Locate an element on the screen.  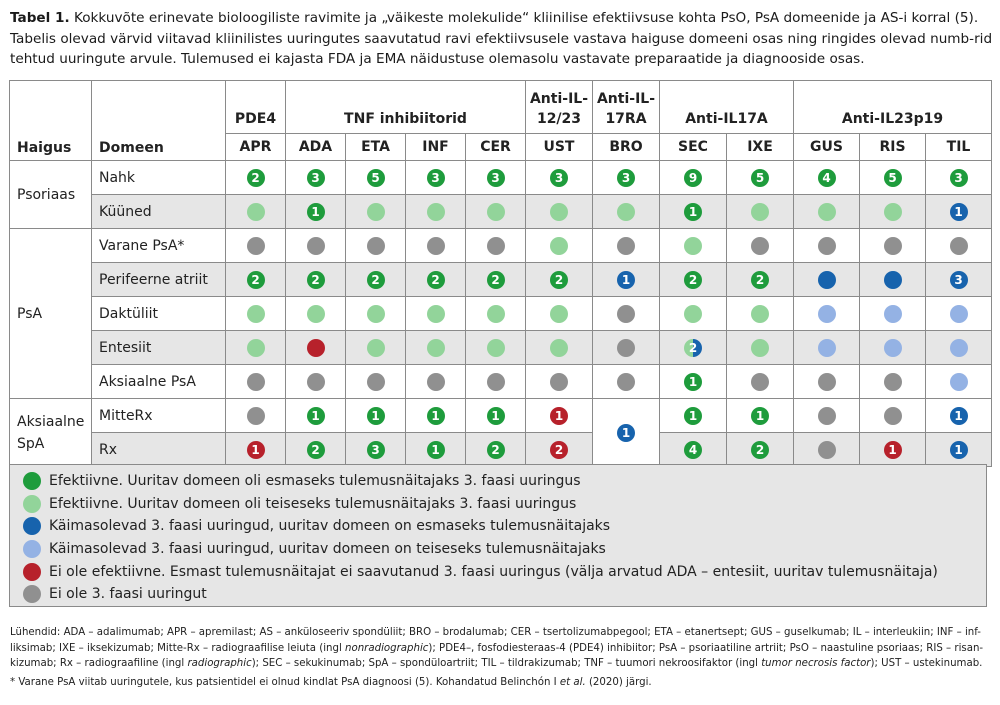
group-header-pde4: PDE4 is located at coordinates (255, 107).